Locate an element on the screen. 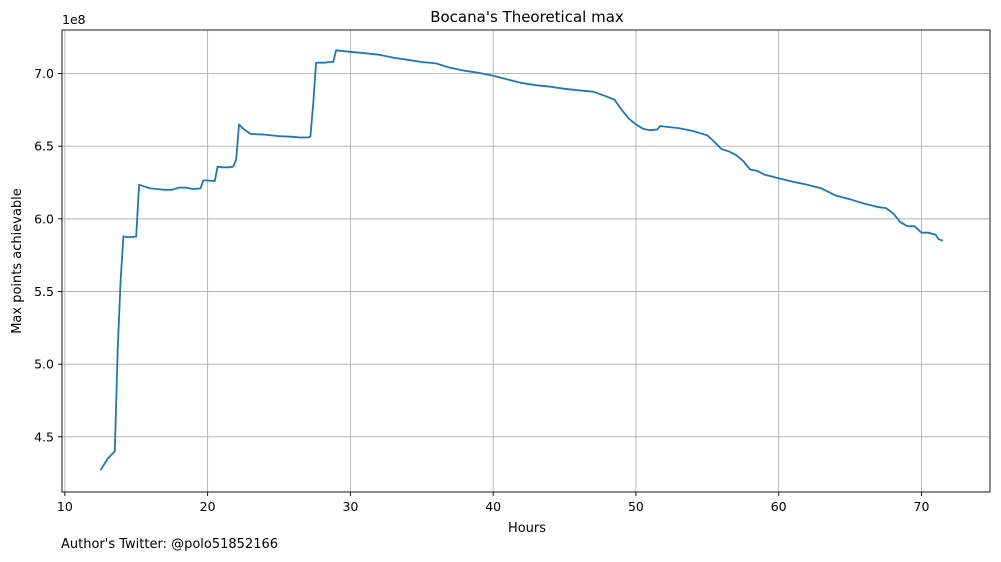 This screenshot has height=562, width=1001. x-tick-label: 40 is located at coordinates (493, 506).